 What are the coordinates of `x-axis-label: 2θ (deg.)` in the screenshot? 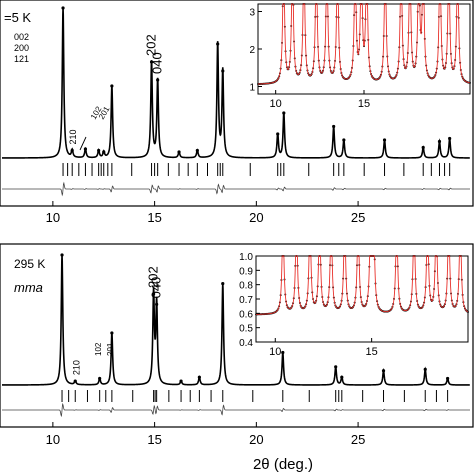 It's located at (283, 464).